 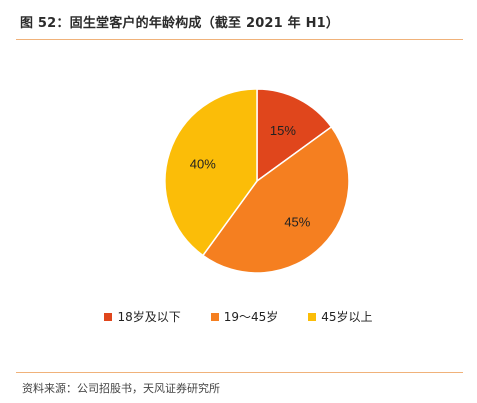 What do you see at coordinates (251, 317) in the screenshot?
I see `legend-label-1: 19～45岁` at bounding box center [251, 317].